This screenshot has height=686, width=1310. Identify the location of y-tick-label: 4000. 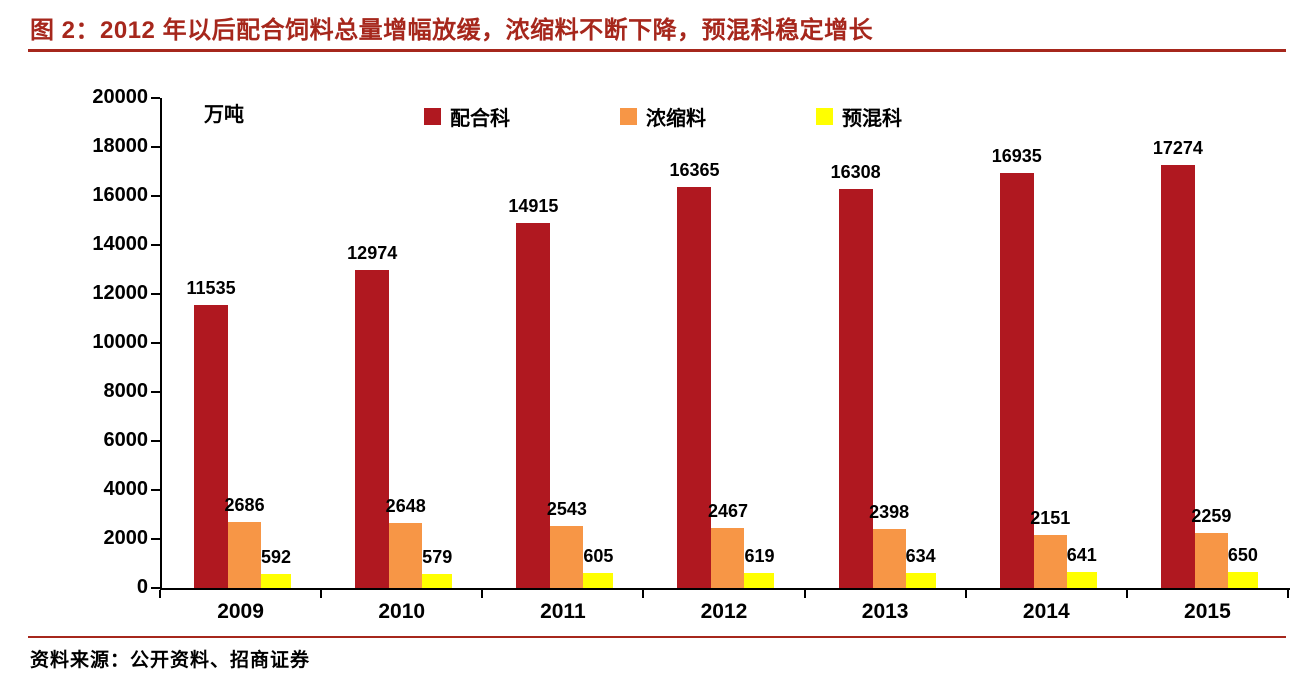
(126, 489).